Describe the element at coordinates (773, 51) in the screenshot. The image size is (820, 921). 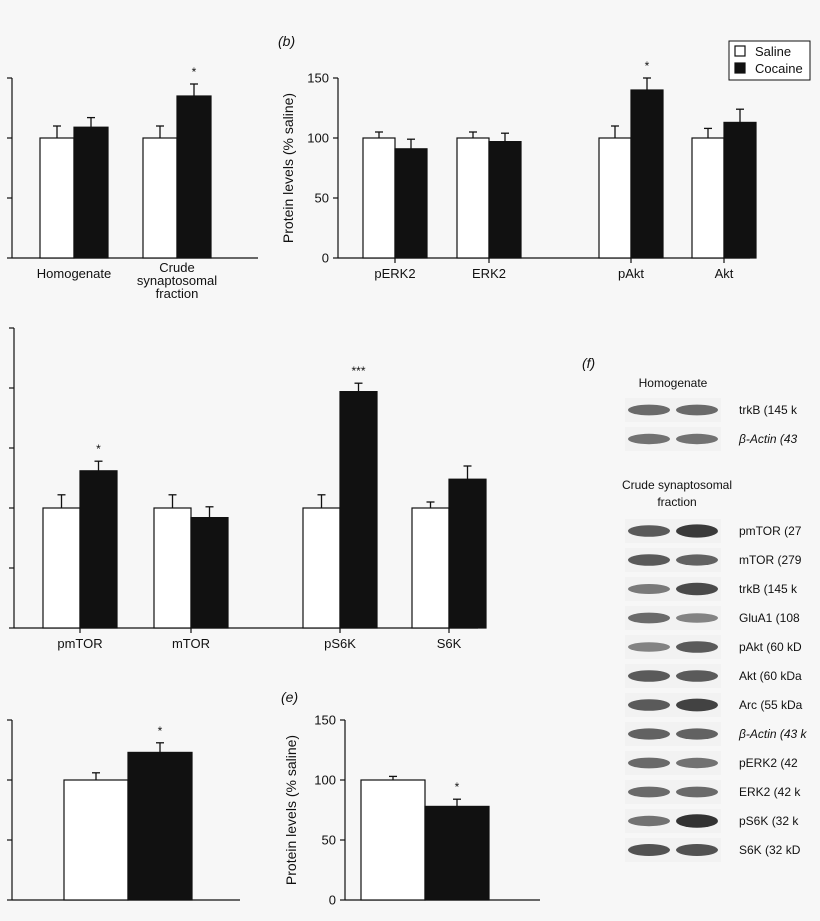
I see `legend-label-saline: Saline` at that location.